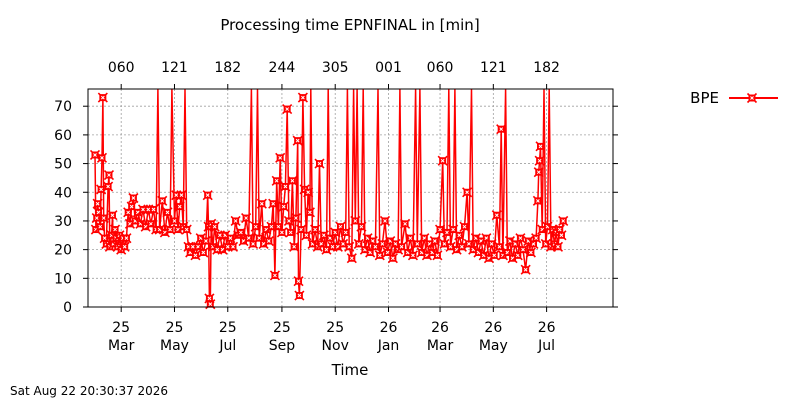 The height and width of the screenshot is (400, 800). What do you see at coordinates (121, 68) in the screenshot?
I see `x-top-tick-label-0: 060` at bounding box center [121, 68].